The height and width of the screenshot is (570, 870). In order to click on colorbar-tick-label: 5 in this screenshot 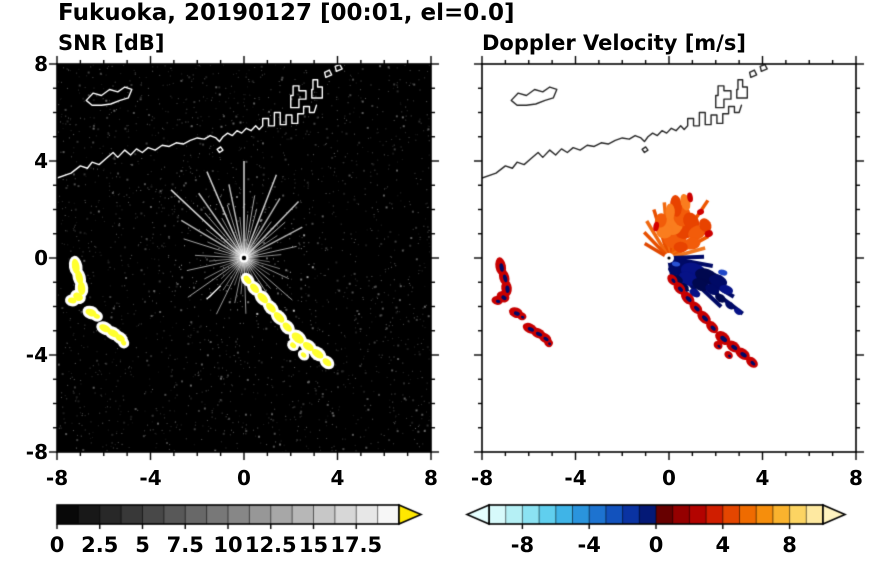, I will do `click(142, 545)`.